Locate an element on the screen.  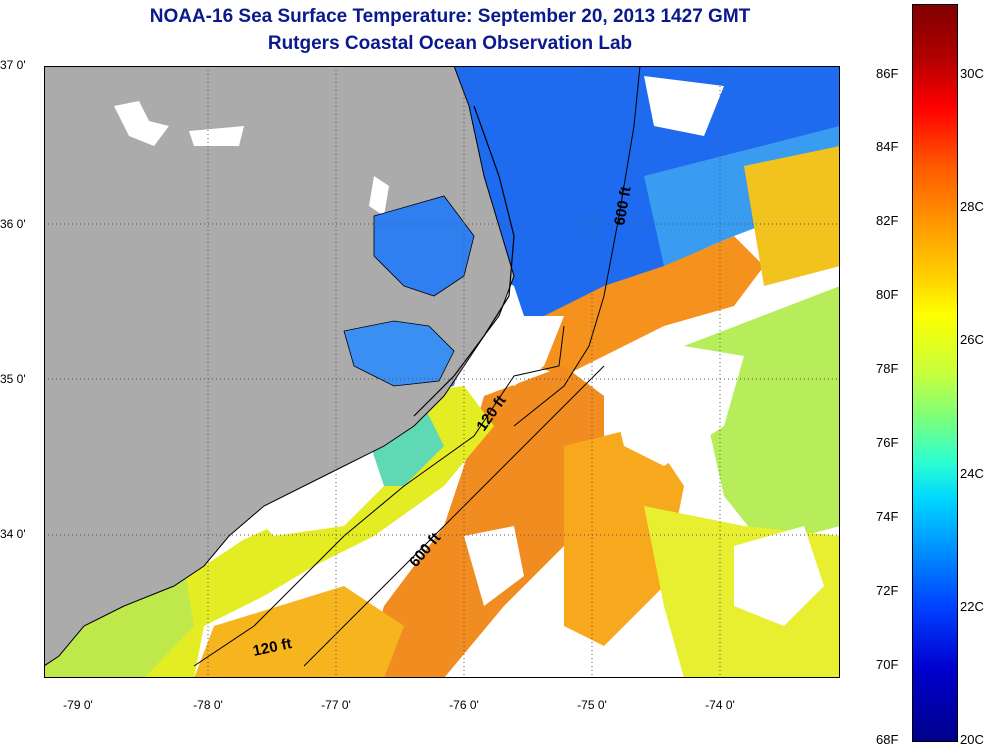
lon-label-74: -74 0' is located at coordinates (720, 705).